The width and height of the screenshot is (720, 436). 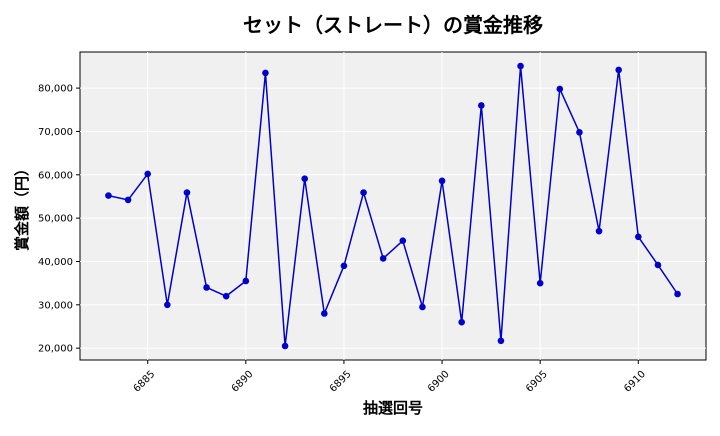 I want to click on x-axis-label: 抽選回号, so click(x=393, y=408).